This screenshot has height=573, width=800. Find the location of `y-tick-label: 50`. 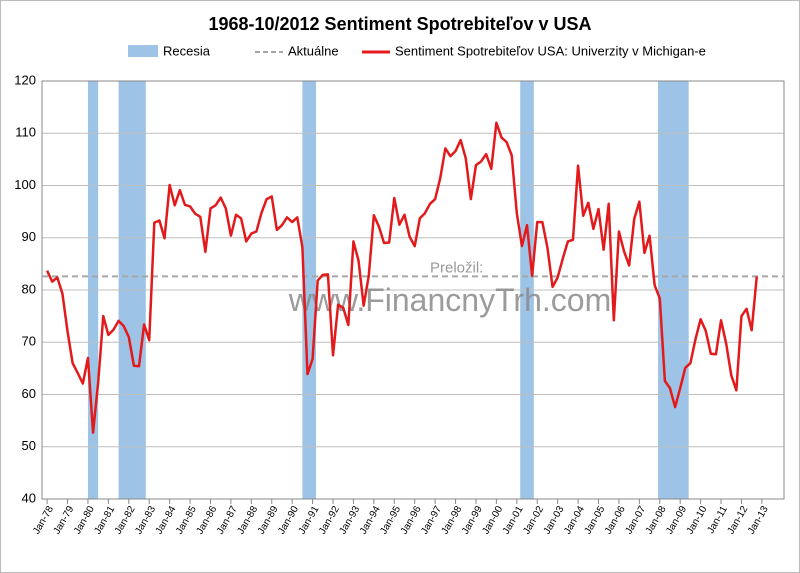

y-tick-label: 50 is located at coordinates (29, 445).